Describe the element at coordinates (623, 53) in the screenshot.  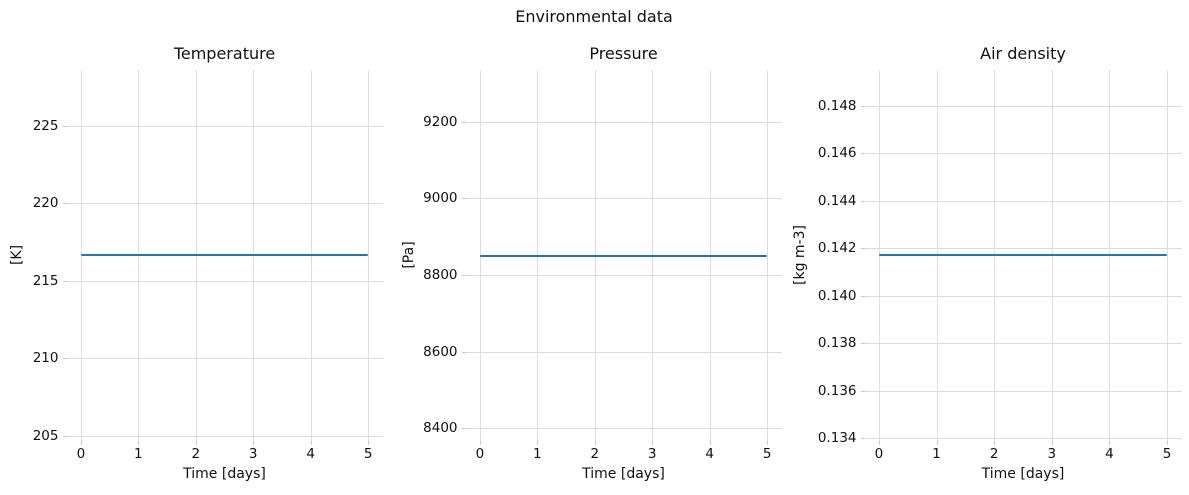
I see `chart-title: Pressure` at that location.